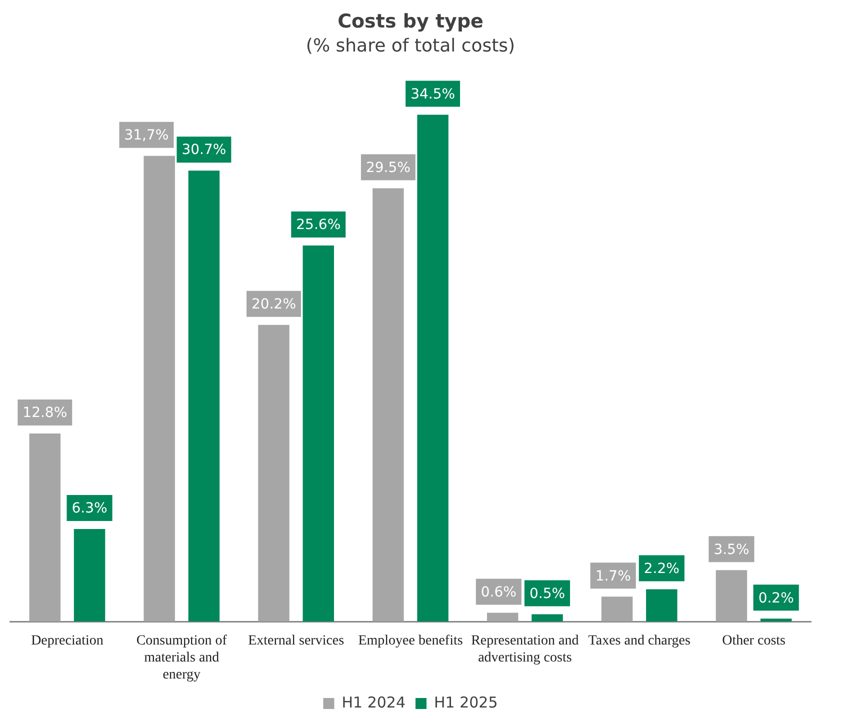 The width and height of the screenshot is (841, 726). I want to click on x-tick-label: External services, so click(296, 641).